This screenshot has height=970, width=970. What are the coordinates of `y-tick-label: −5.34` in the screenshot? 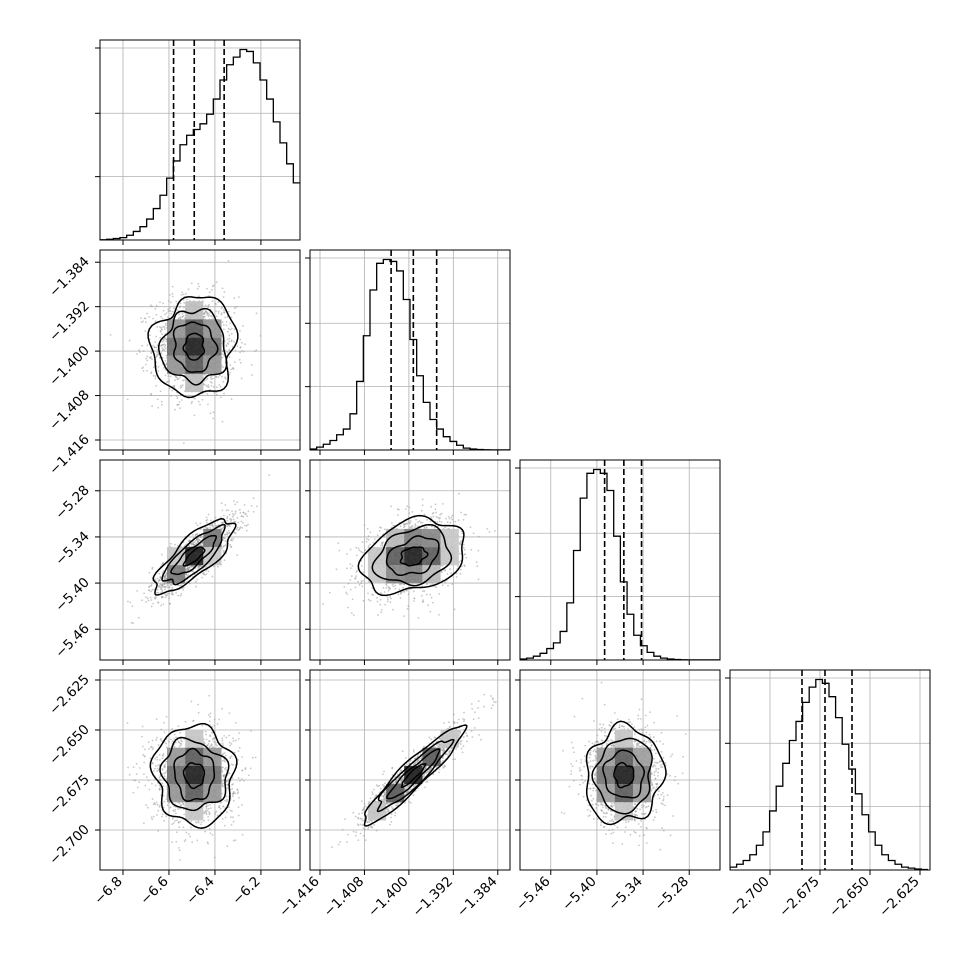 It's located at (72, 548).